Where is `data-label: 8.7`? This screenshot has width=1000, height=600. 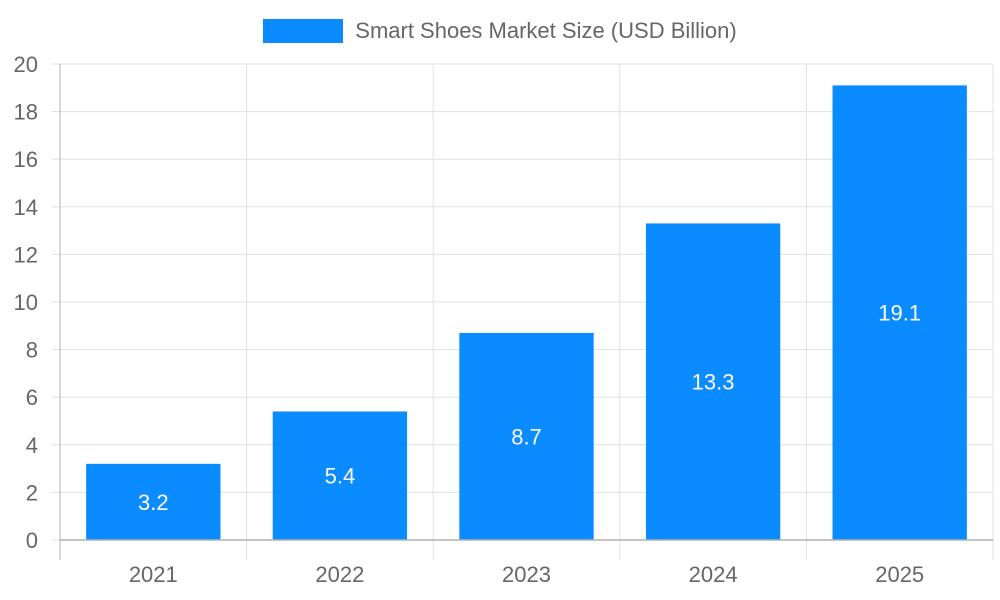 data-label: 8.7 is located at coordinates (526, 436).